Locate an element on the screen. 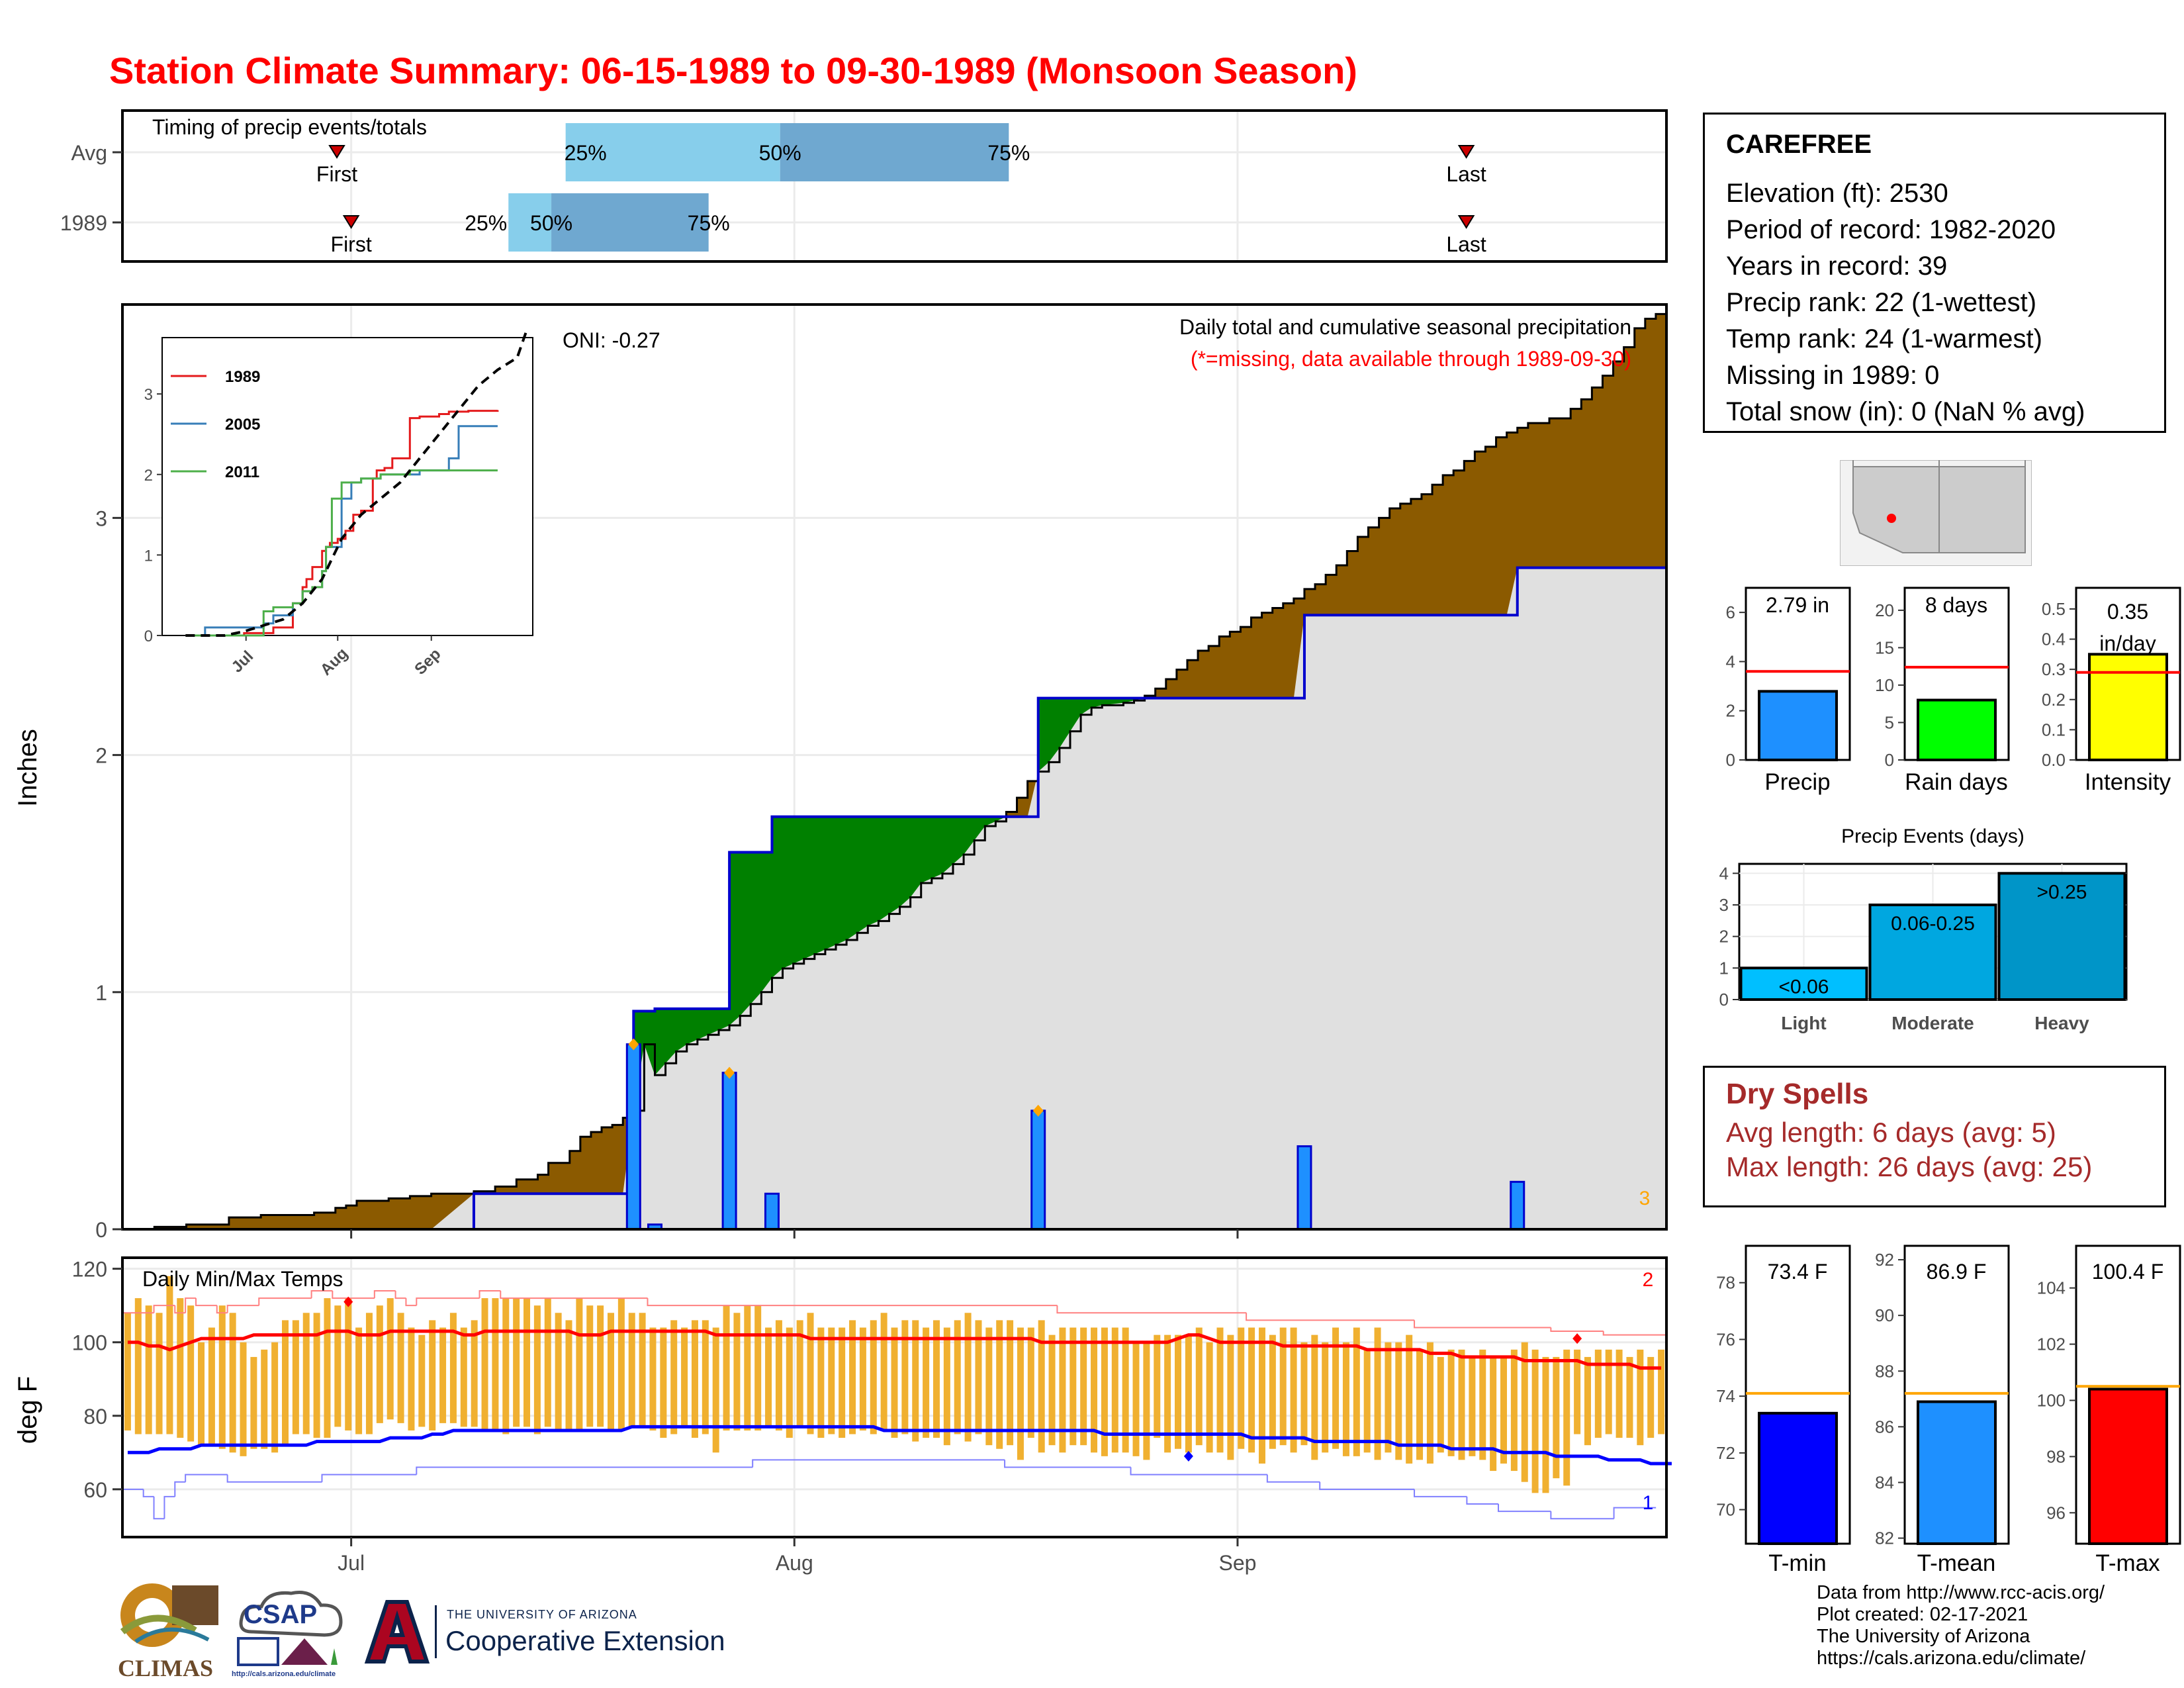 Image resolution: width=2184 pixels, height=1688 pixels. timing-pct-50: 50% is located at coordinates (780, 153).